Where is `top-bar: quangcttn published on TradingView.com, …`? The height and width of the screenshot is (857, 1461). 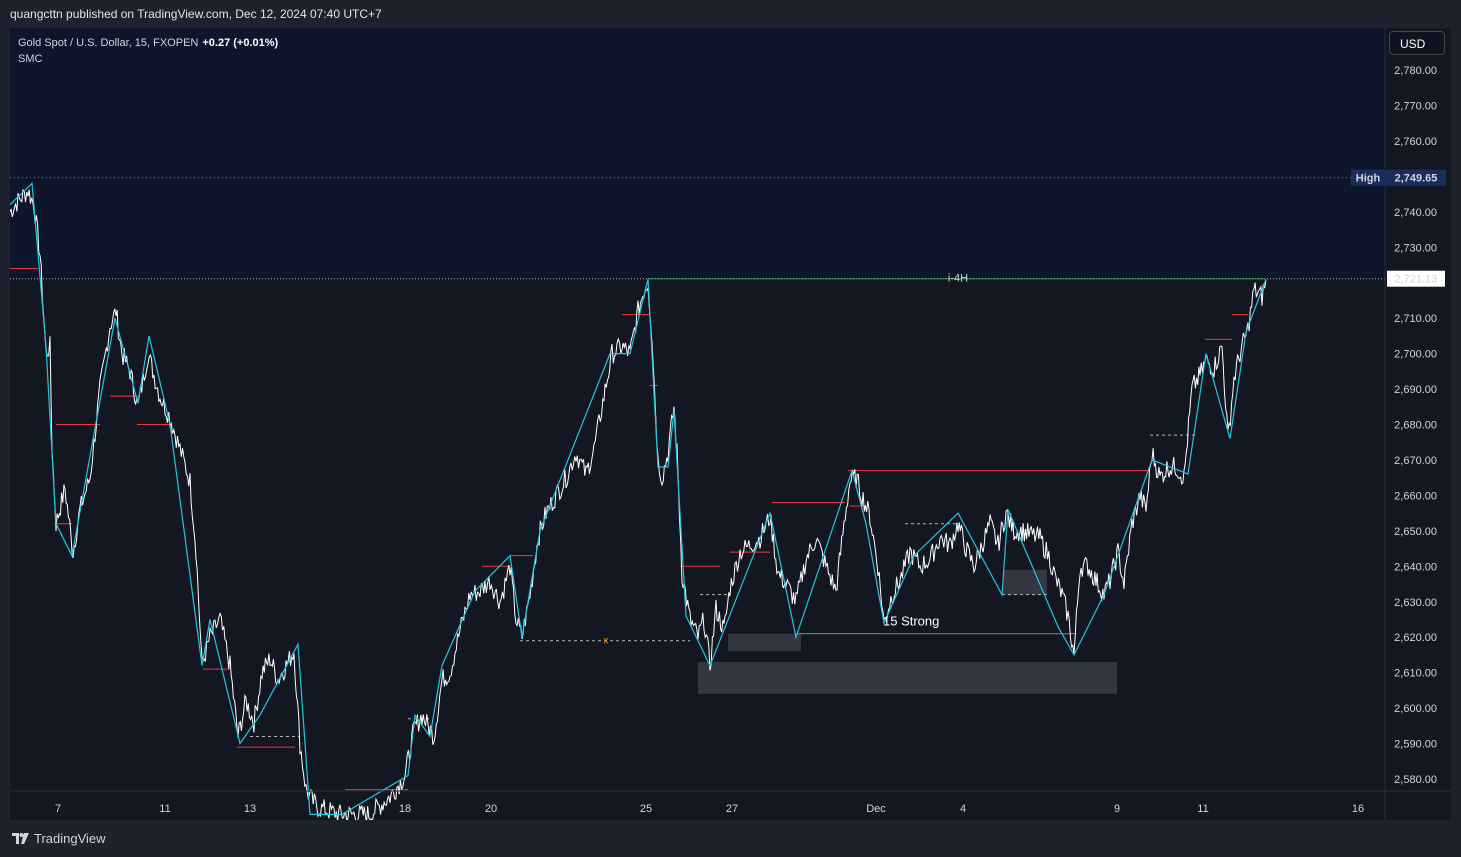
top-bar: quangcttn published on TradingView.com, … is located at coordinates (730, 14).